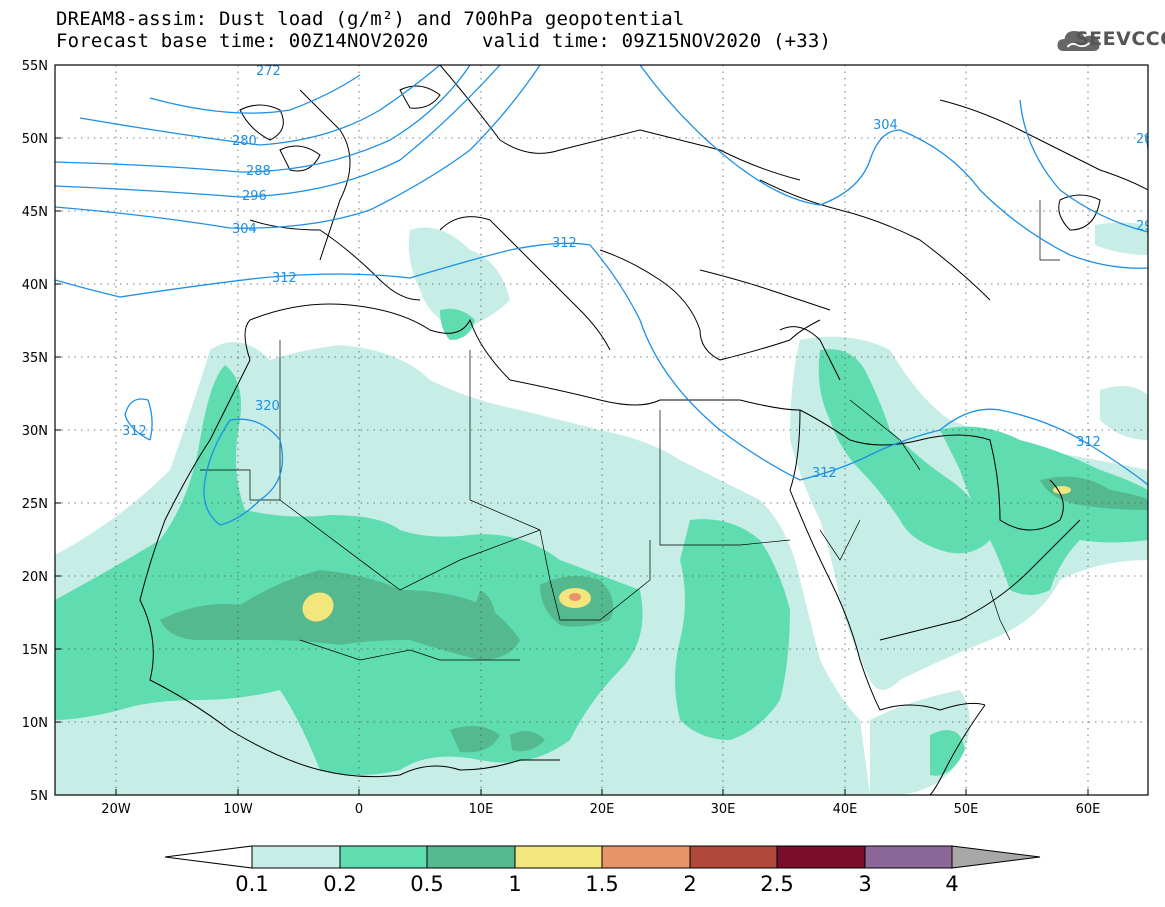 This screenshot has width=1165, height=907. What do you see at coordinates (242, 41) in the screenshot?
I see `map-title-base-time: Forecast base time: 00Z14NOV2020` at bounding box center [242, 41].